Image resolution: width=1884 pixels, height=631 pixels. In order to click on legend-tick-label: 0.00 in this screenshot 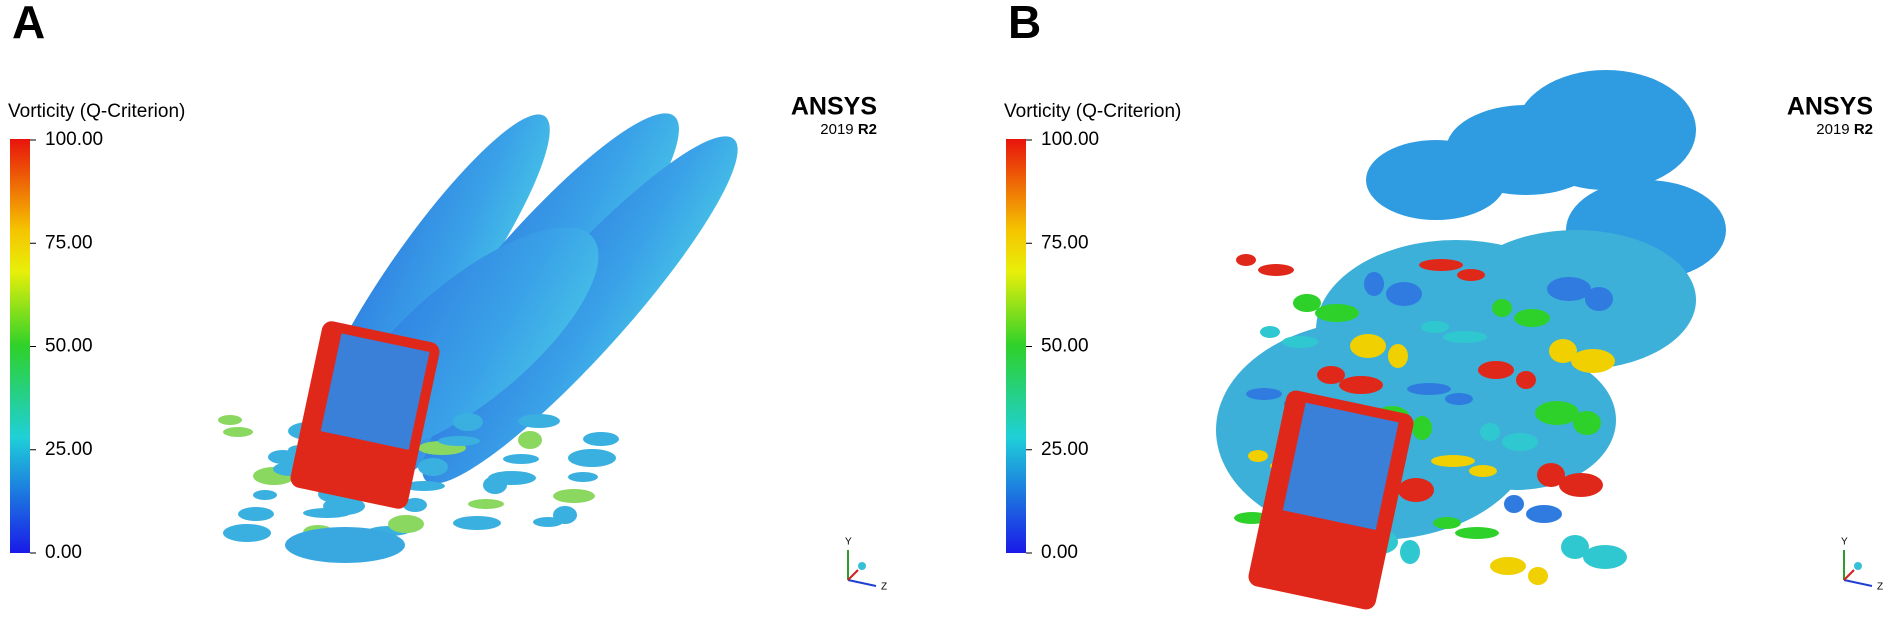, I will do `click(63, 552)`.